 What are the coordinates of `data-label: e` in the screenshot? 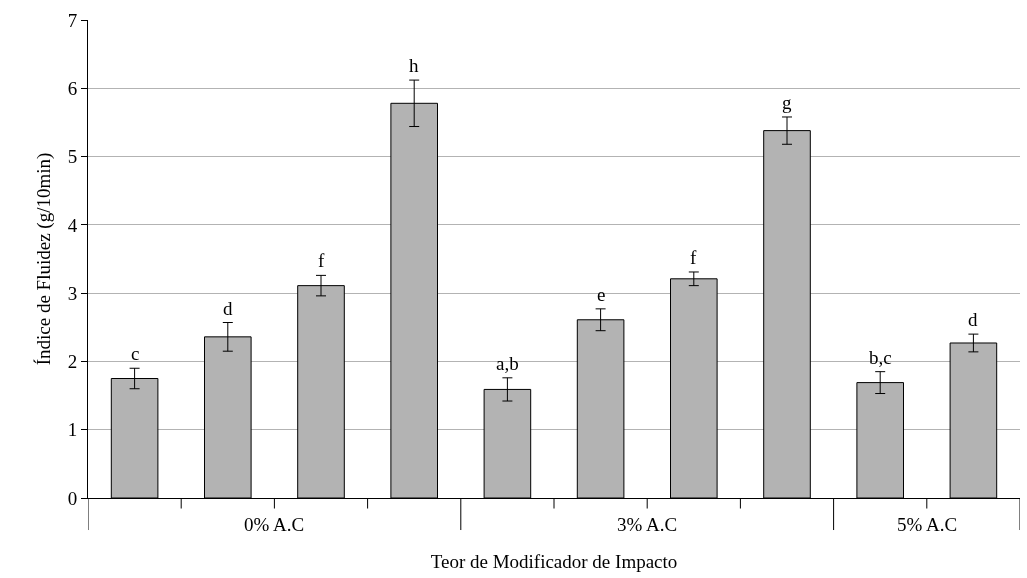 It's located at (601, 294).